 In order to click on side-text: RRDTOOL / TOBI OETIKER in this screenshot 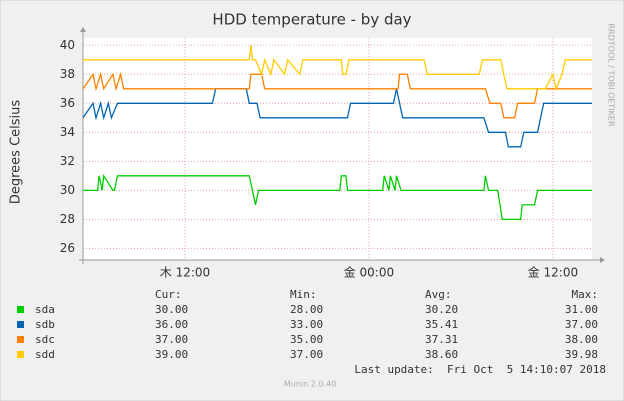, I will do `click(611, 74)`.